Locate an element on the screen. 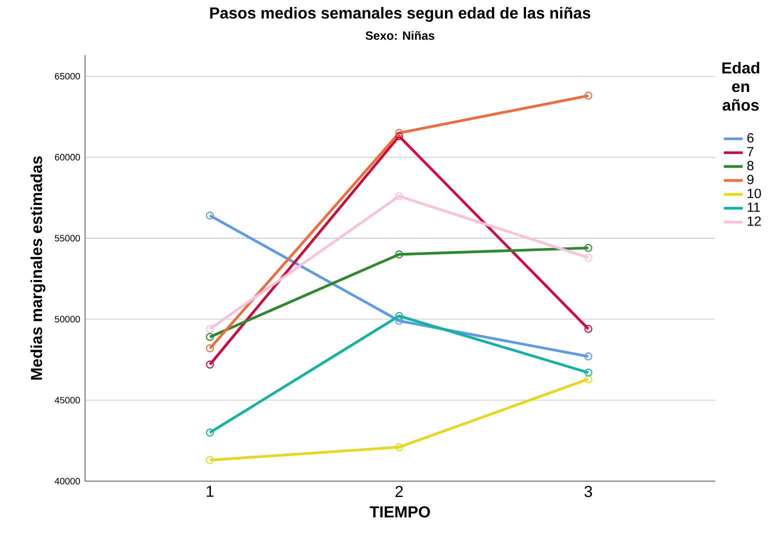 The width and height of the screenshot is (768, 547). y-tick-label: 65000 is located at coordinates (67, 76).